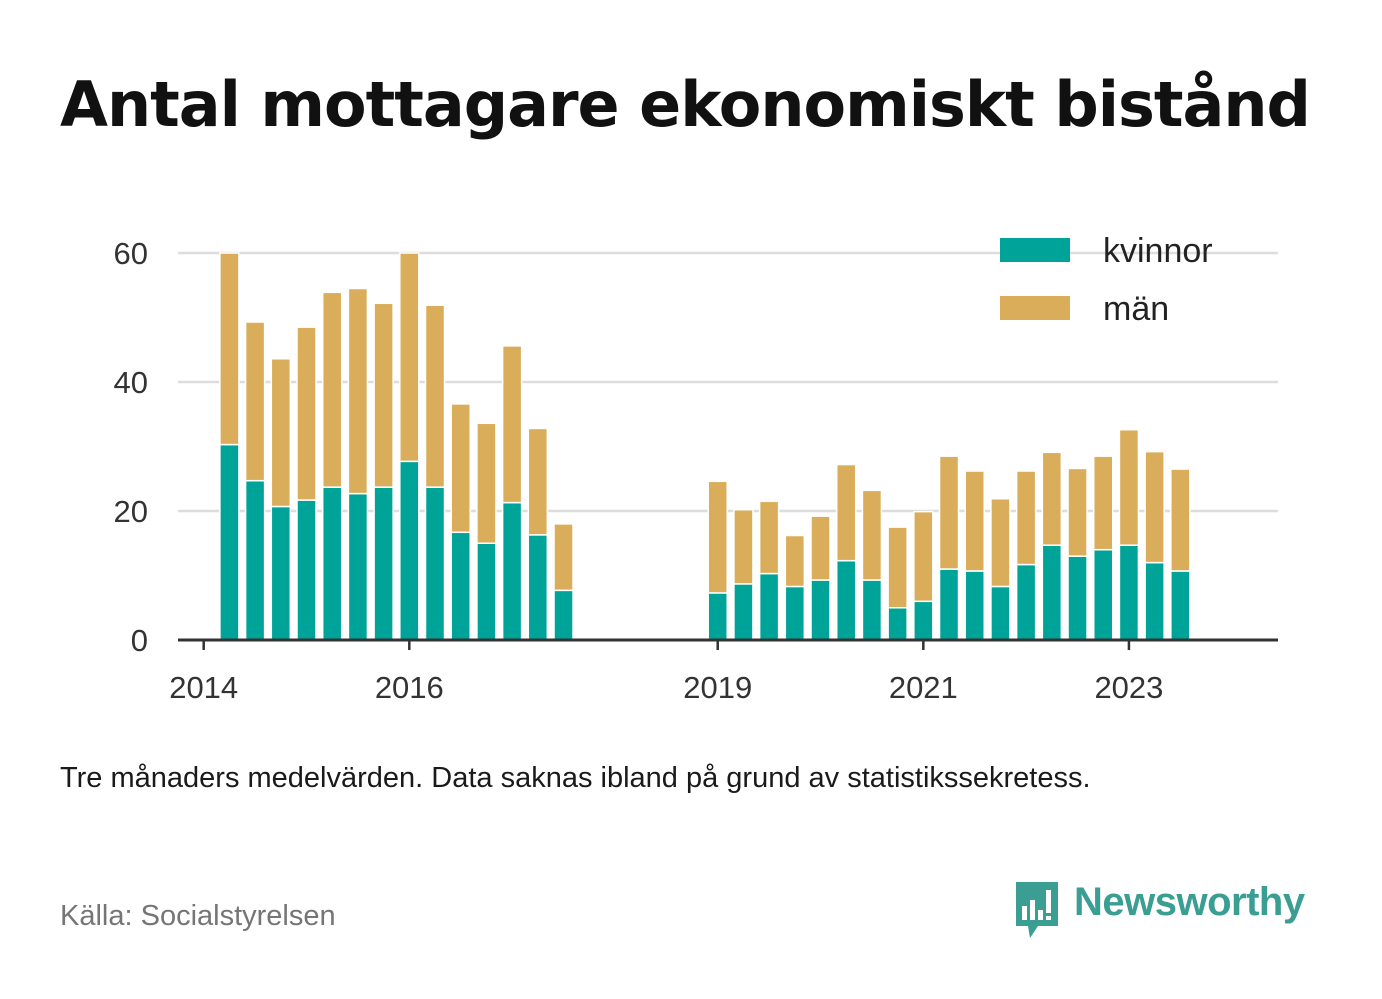 This screenshot has width=1382, height=999. What do you see at coordinates (131, 447) in the screenshot?
I see `y-axis-ticks: 0 20 40 60` at bounding box center [131, 447].